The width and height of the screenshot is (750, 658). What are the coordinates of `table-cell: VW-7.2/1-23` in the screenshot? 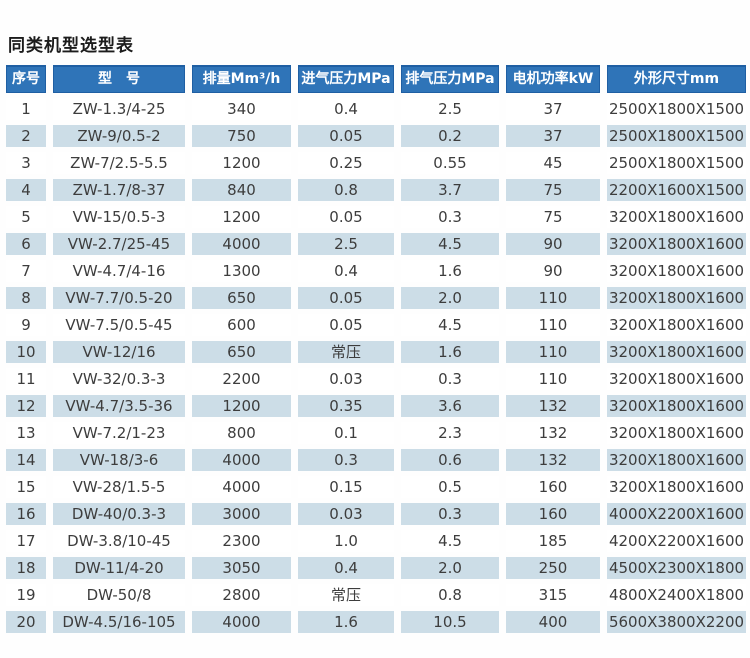 It's located at (119, 433).